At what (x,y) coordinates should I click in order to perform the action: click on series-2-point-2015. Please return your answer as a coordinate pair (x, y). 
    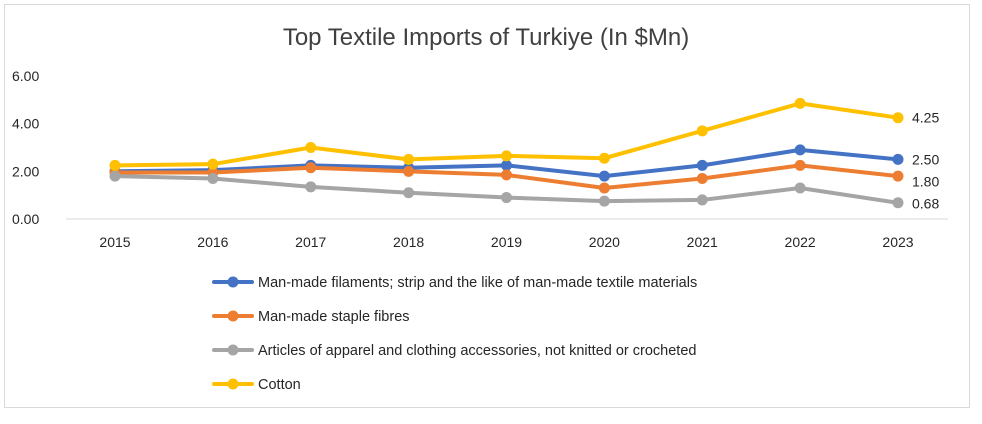
    Looking at the image, I should click on (115, 176).